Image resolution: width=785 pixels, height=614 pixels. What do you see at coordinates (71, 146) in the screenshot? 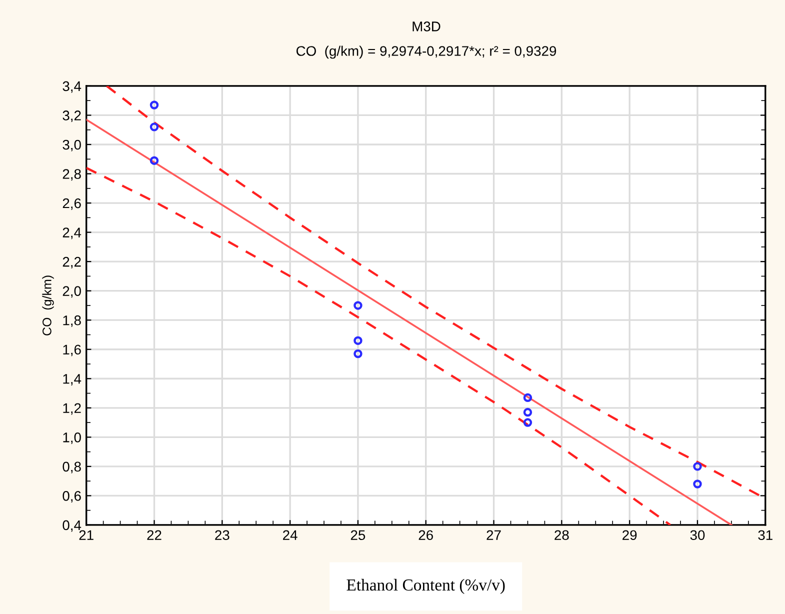
I see `y-tick-label: 3,0` at bounding box center [71, 146].